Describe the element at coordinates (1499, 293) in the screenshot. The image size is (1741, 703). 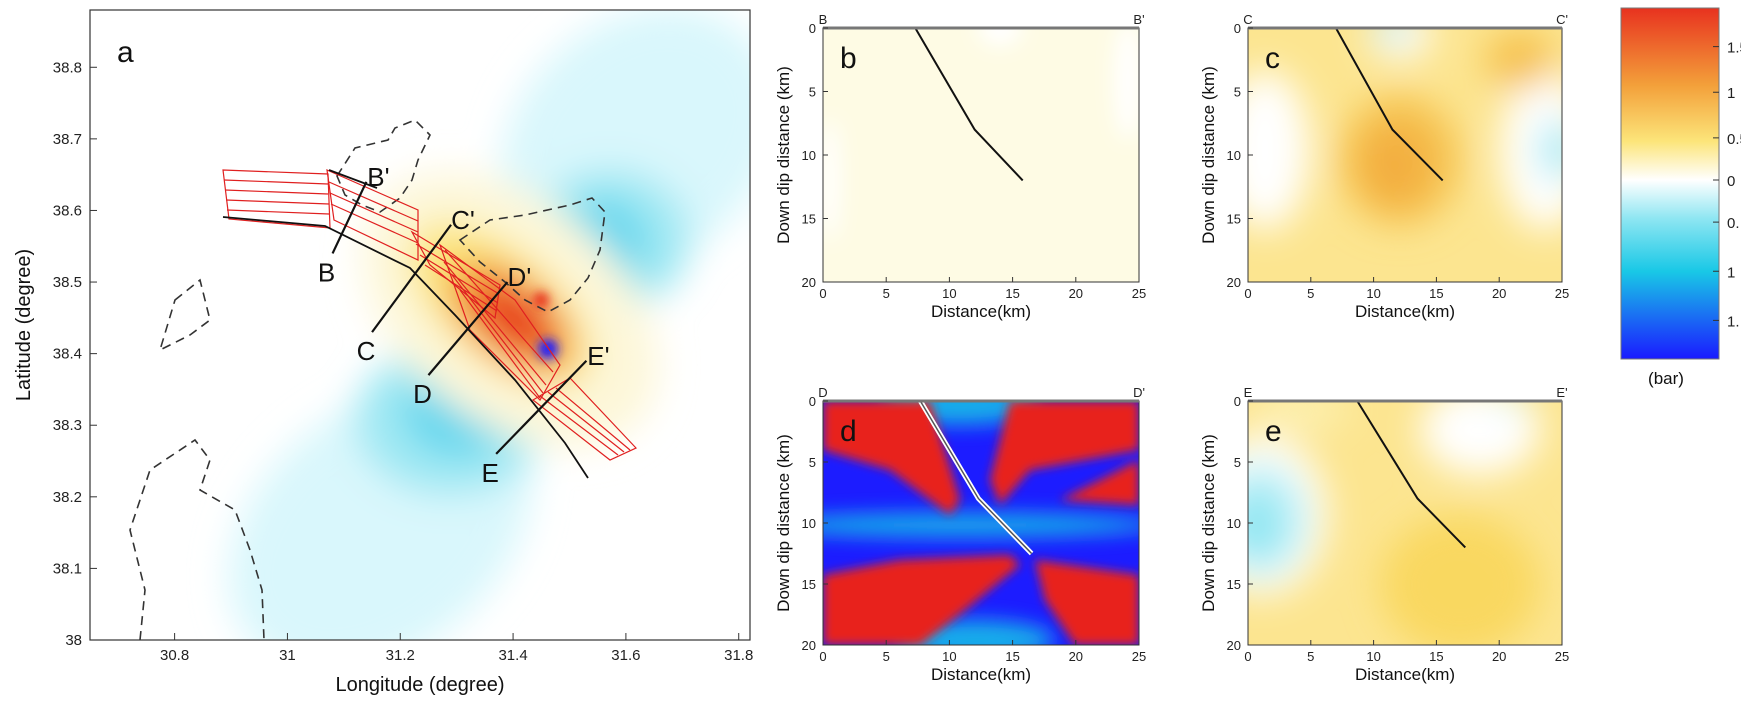
I see `panel-c-xtick-label: 20` at that location.